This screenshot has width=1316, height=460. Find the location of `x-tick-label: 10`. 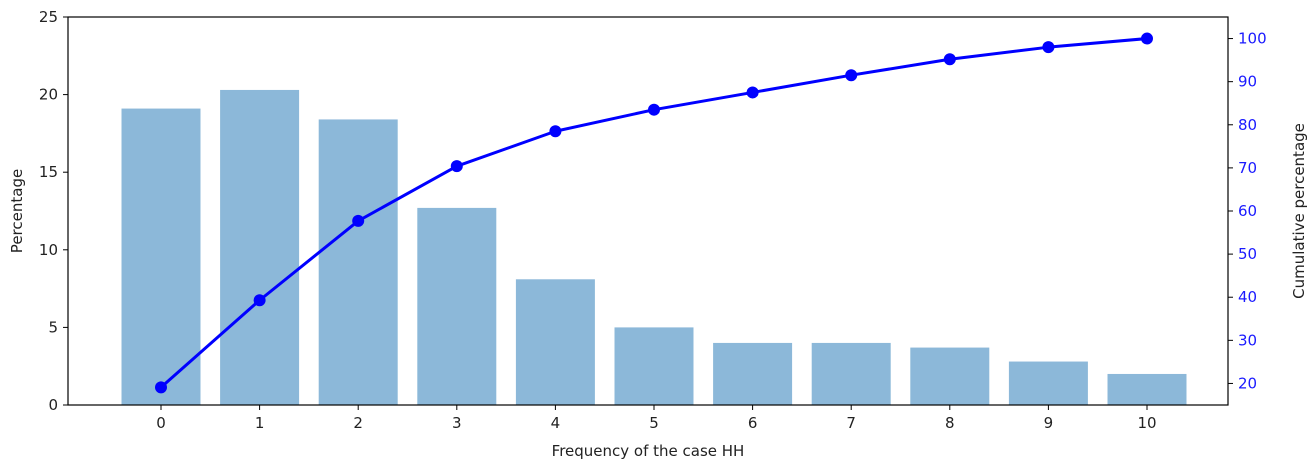

x-tick-label: 10 is located at coordinates (1146, 423).